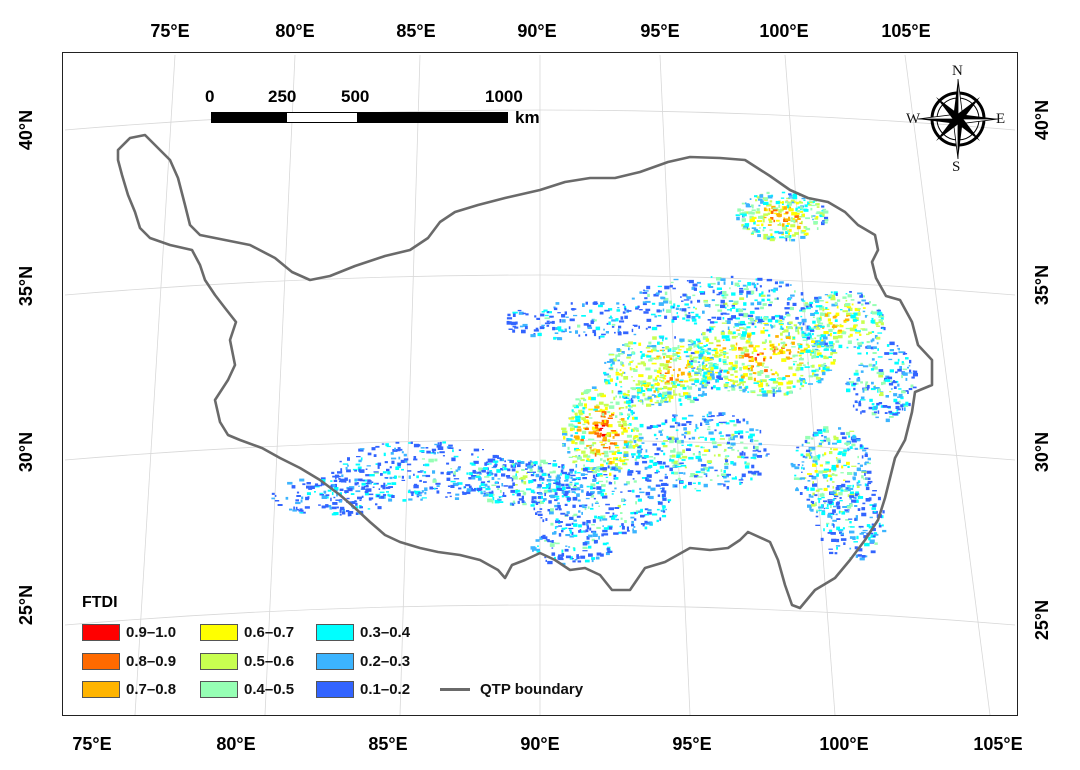  Describe the element at coordinates (26, 605) in the screenshot. I see `left-lat-label: 25°N` at that location.